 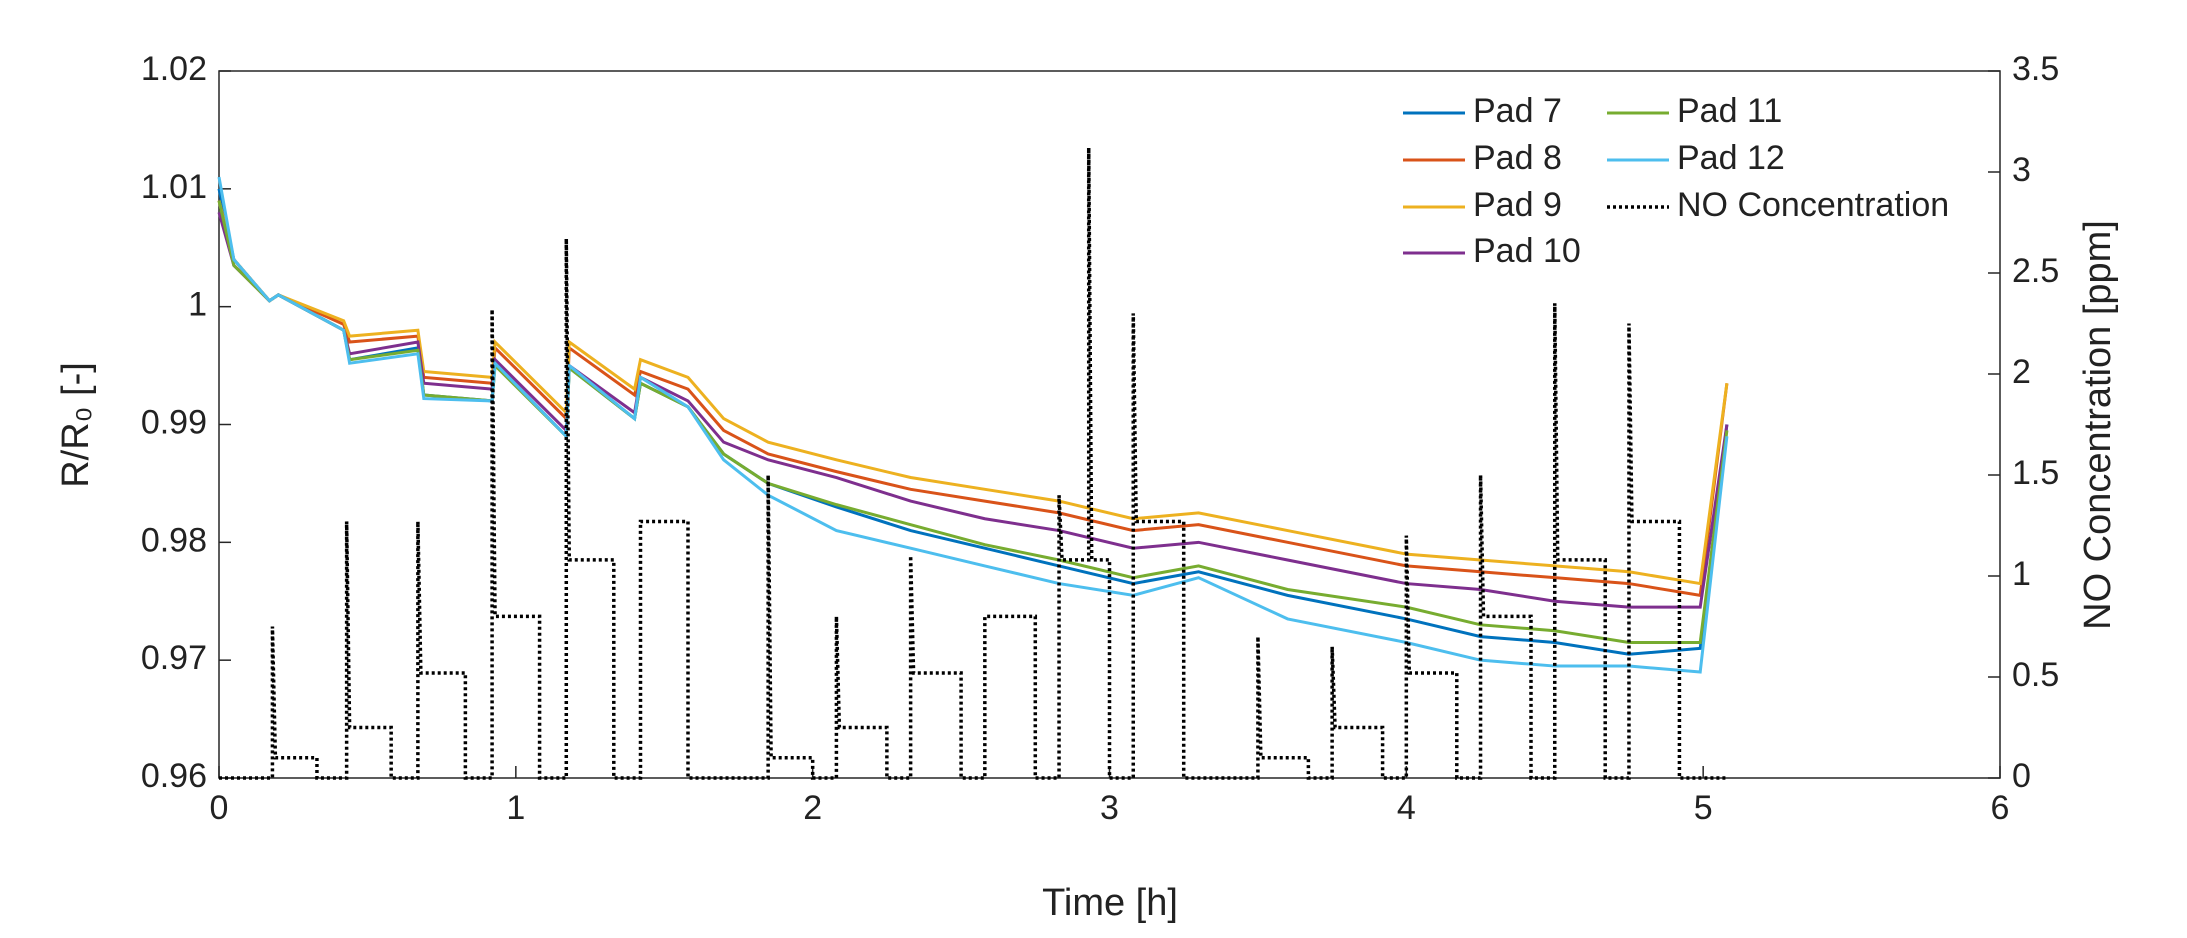 I want to click on legend-label: Pad 9, so click(x=1517, y=205).